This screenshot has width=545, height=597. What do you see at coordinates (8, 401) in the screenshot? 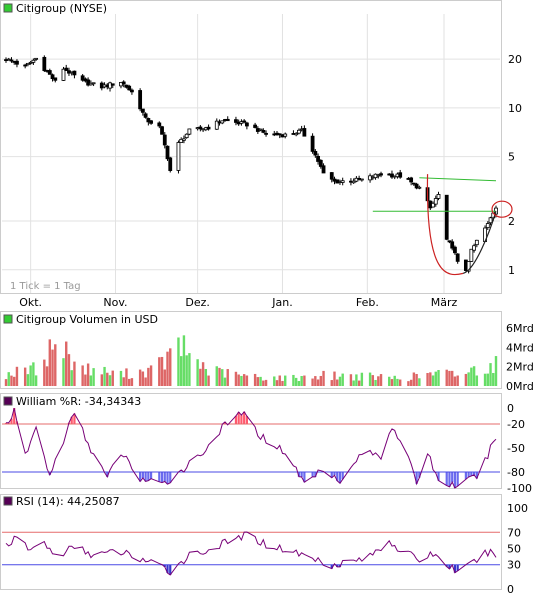
I see `willr-legend-swatch` at bounding box center [8, 401].